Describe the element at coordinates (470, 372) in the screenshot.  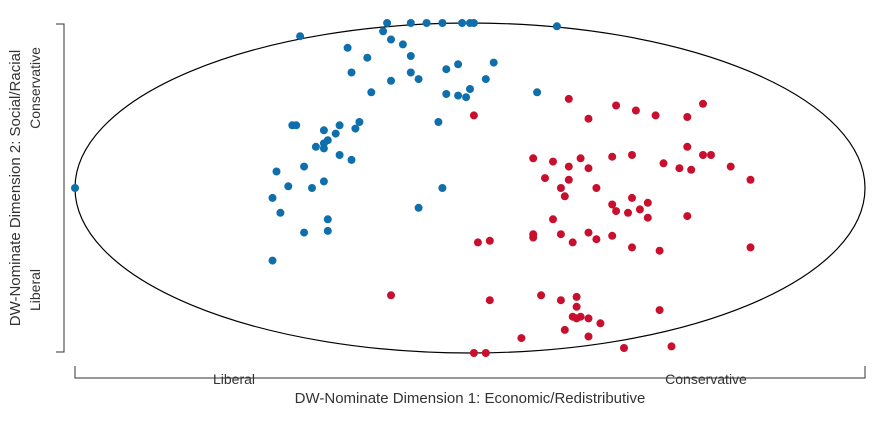
I see `x-axis-line` at that location.